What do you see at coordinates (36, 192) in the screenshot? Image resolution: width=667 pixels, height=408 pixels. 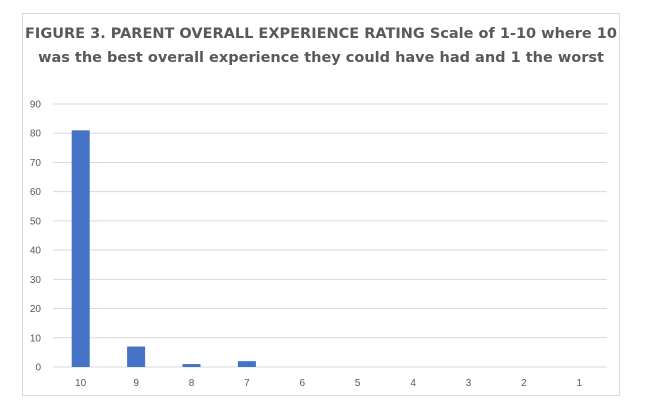 I see `y-tick-label: 60` at bounding box center [36, 192].